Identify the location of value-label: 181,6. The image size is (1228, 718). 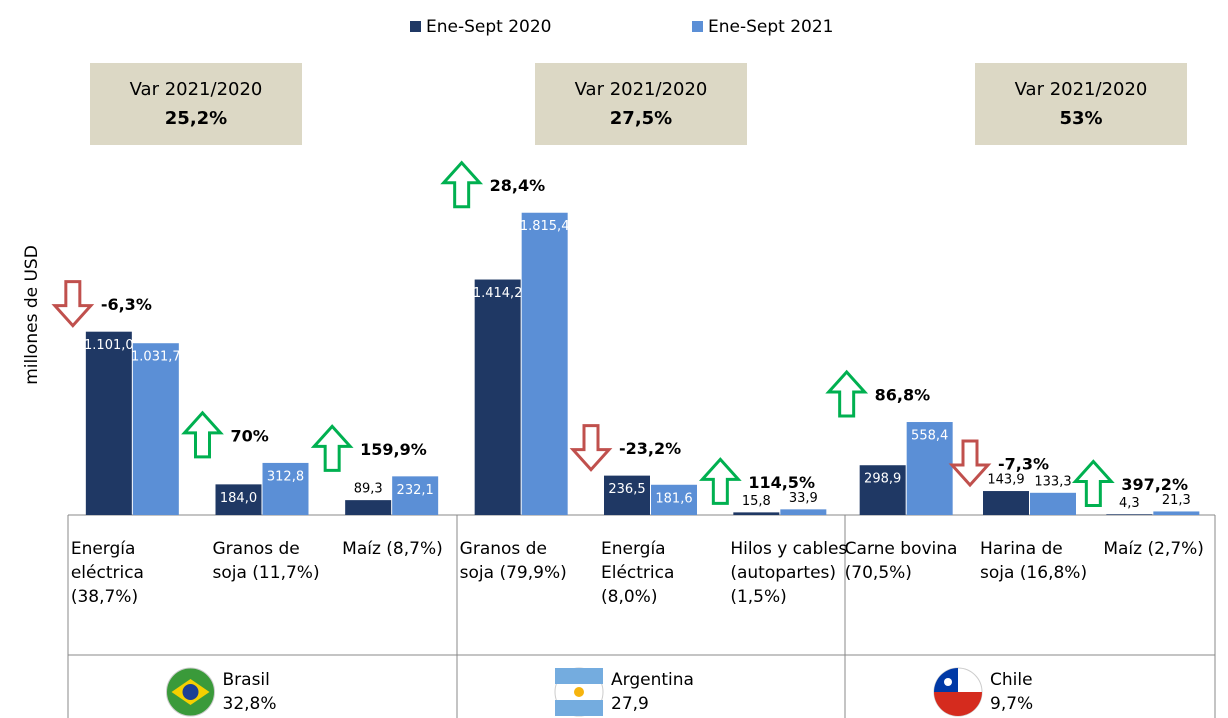
(673, 498).